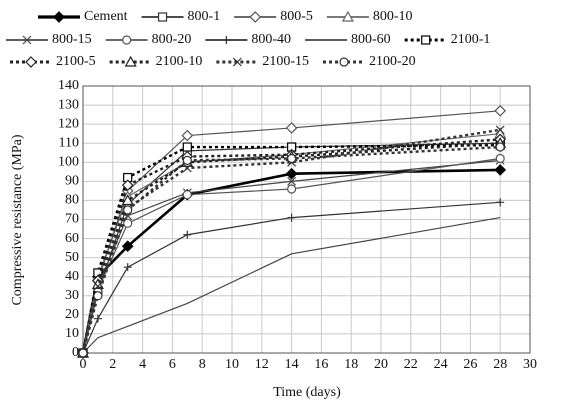  Describe the element at coordinates (441, 364) in the screenshot. I see `x-tick-label: 24` at that location.